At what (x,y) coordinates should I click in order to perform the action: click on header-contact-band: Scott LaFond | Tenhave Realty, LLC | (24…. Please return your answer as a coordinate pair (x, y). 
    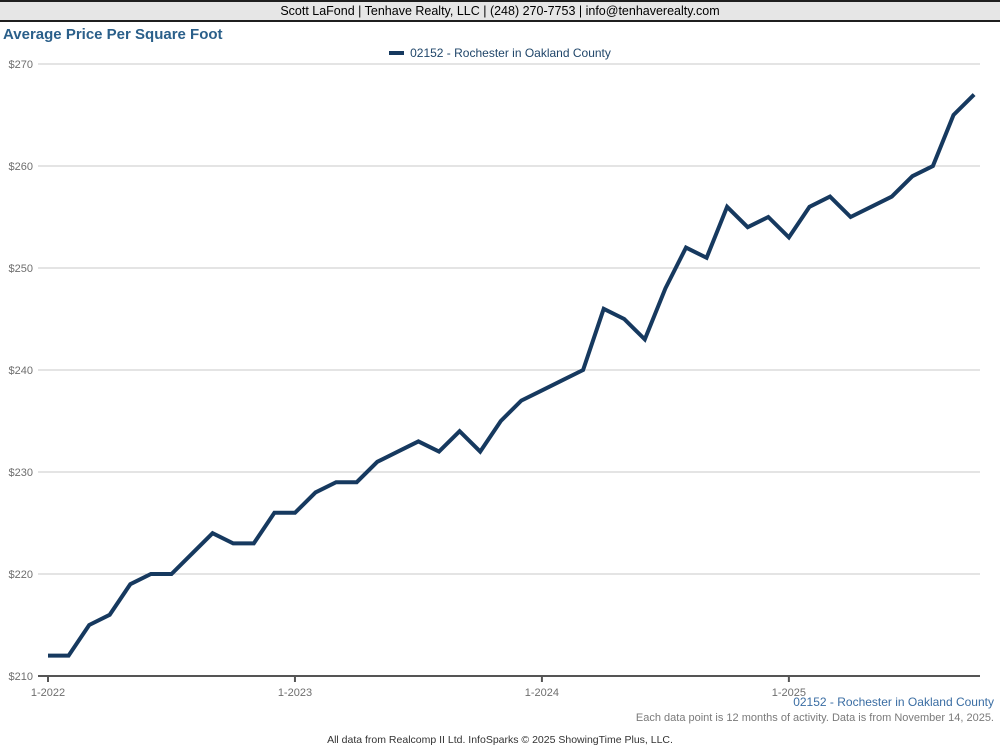
    Looking at the image, I should click on (500, 11).